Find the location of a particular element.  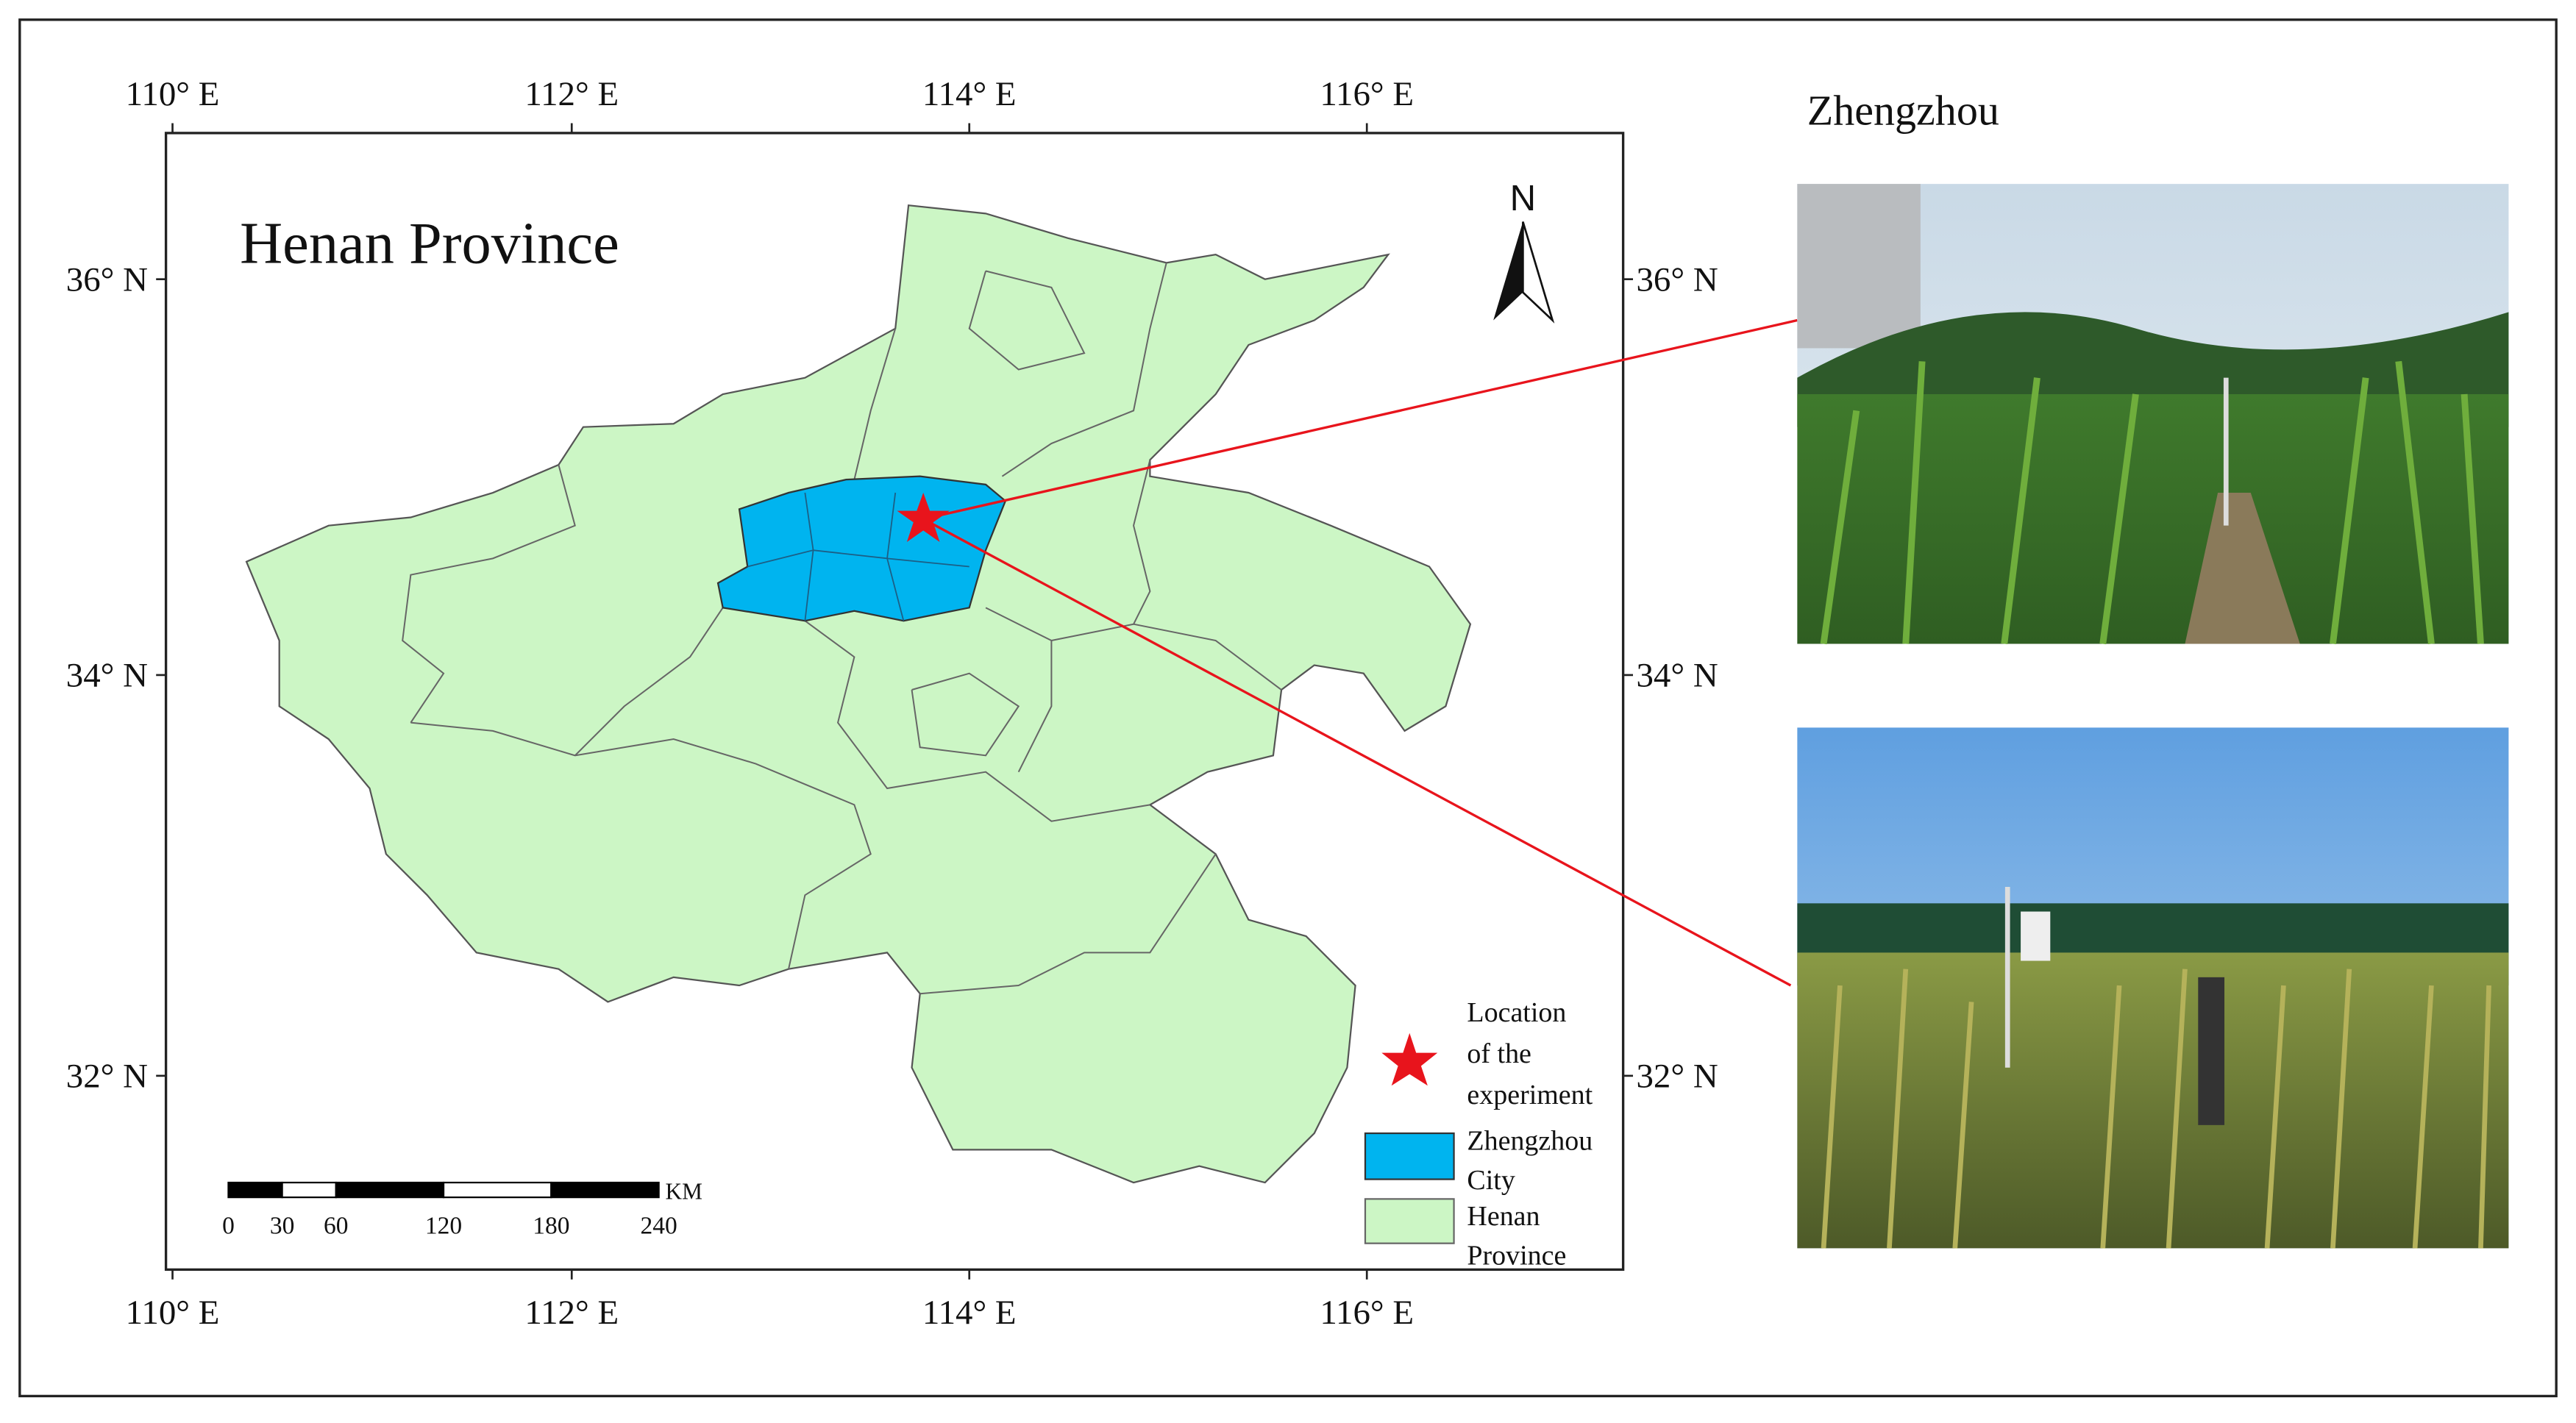

legend-label: Location is located at coordinates (1516, 1012).